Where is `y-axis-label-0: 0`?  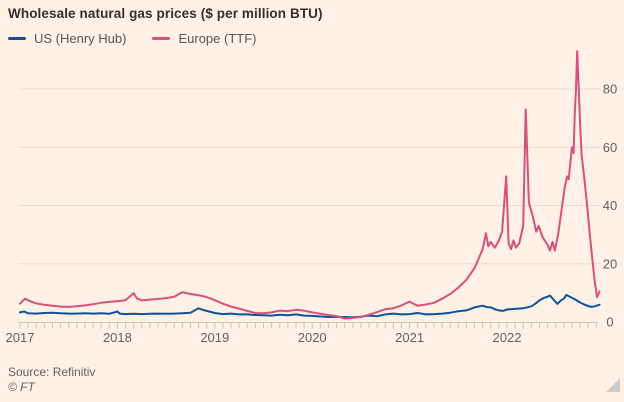 y-axis-label-0: 0 is located at coordinates (609, 322).